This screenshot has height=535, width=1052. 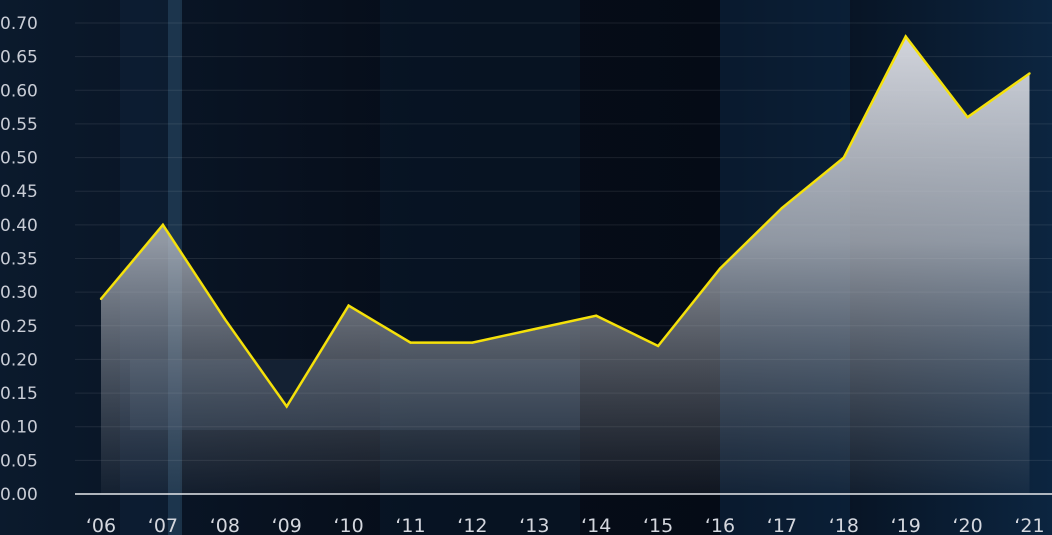 What do you see at coordinates (19, 125) in the screenshot?
I see `y-tick-label: 0.55` at bounding box center [19, 125].